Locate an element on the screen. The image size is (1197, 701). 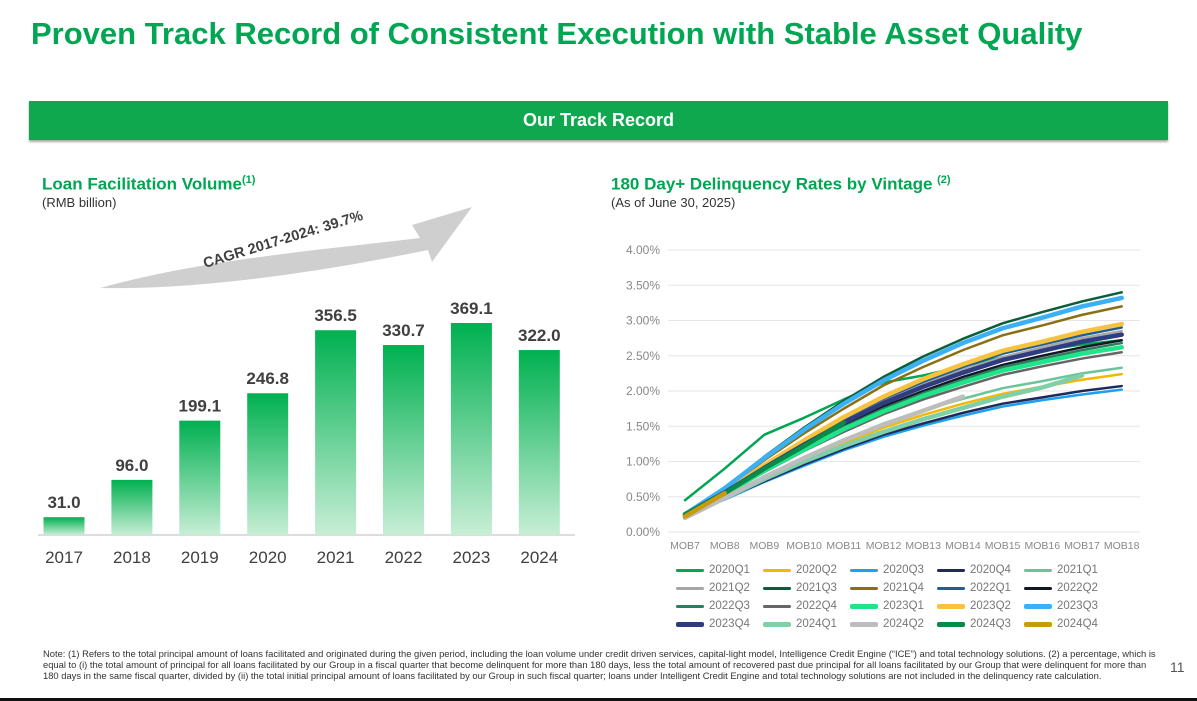
legend-label: 2020Q4 is located at coordinates (990, 570).